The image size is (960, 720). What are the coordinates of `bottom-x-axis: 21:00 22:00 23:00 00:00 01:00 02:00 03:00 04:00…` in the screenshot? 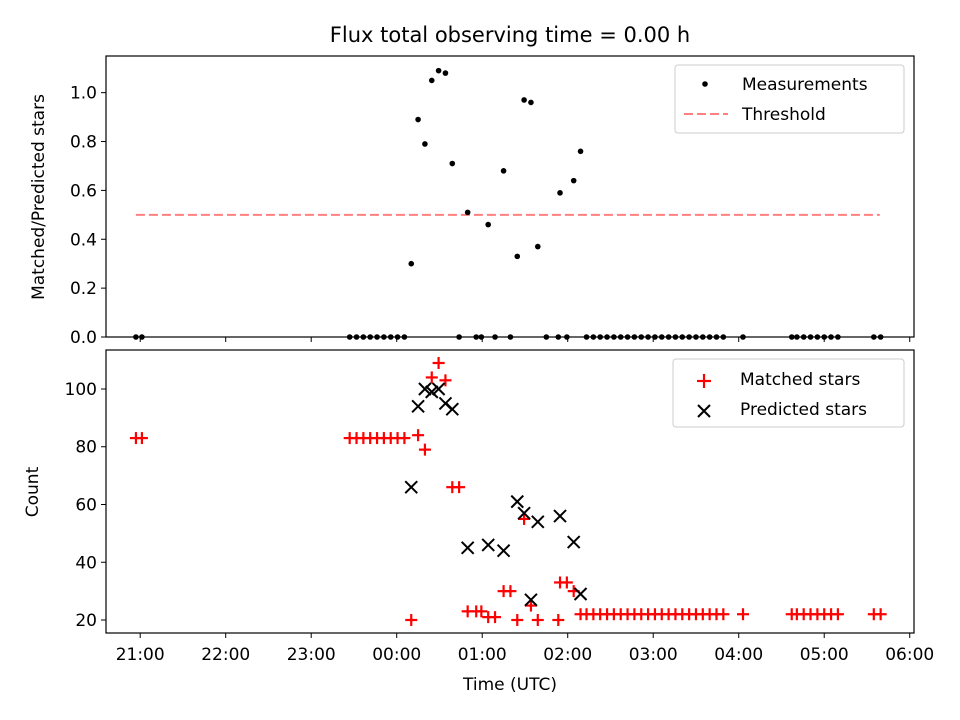 It's located at (525, 649).